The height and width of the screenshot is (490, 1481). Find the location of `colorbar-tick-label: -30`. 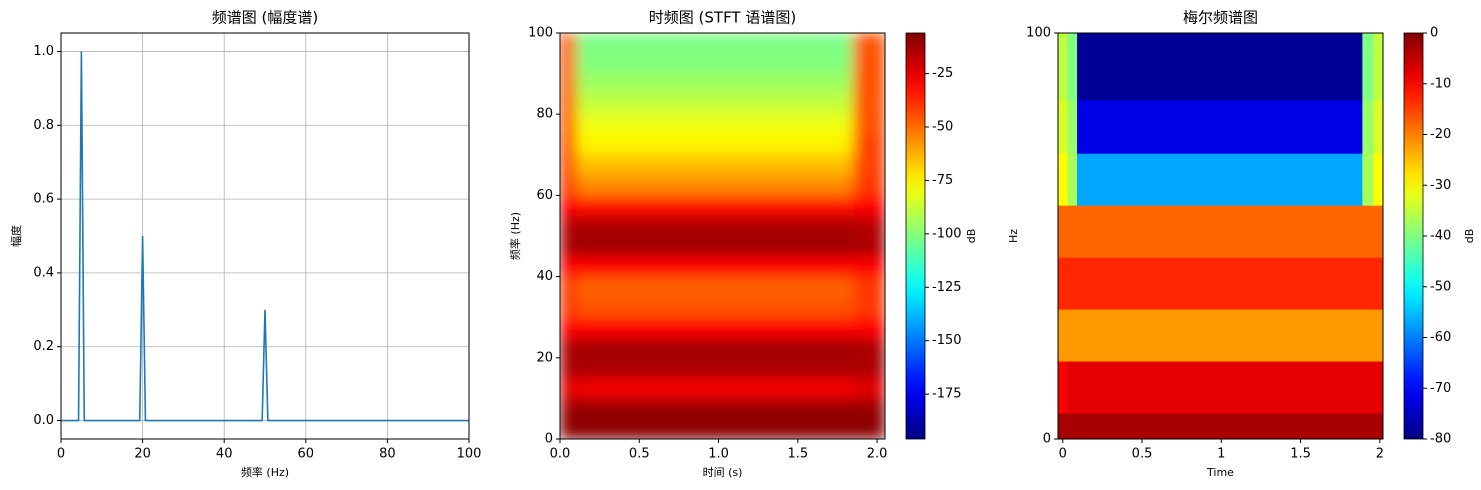

colorbar-tick-label: -30 is located at coordinates (1440, 185).